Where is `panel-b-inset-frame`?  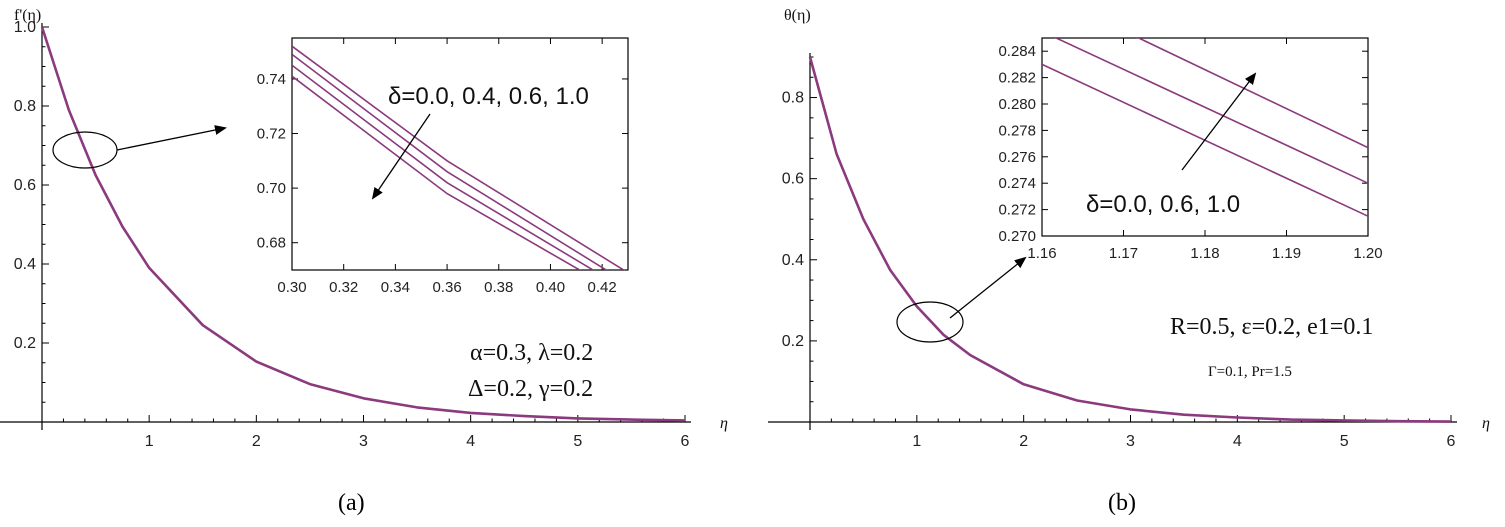 panel-b-inset-frame is located at coordinates (1205, 137).